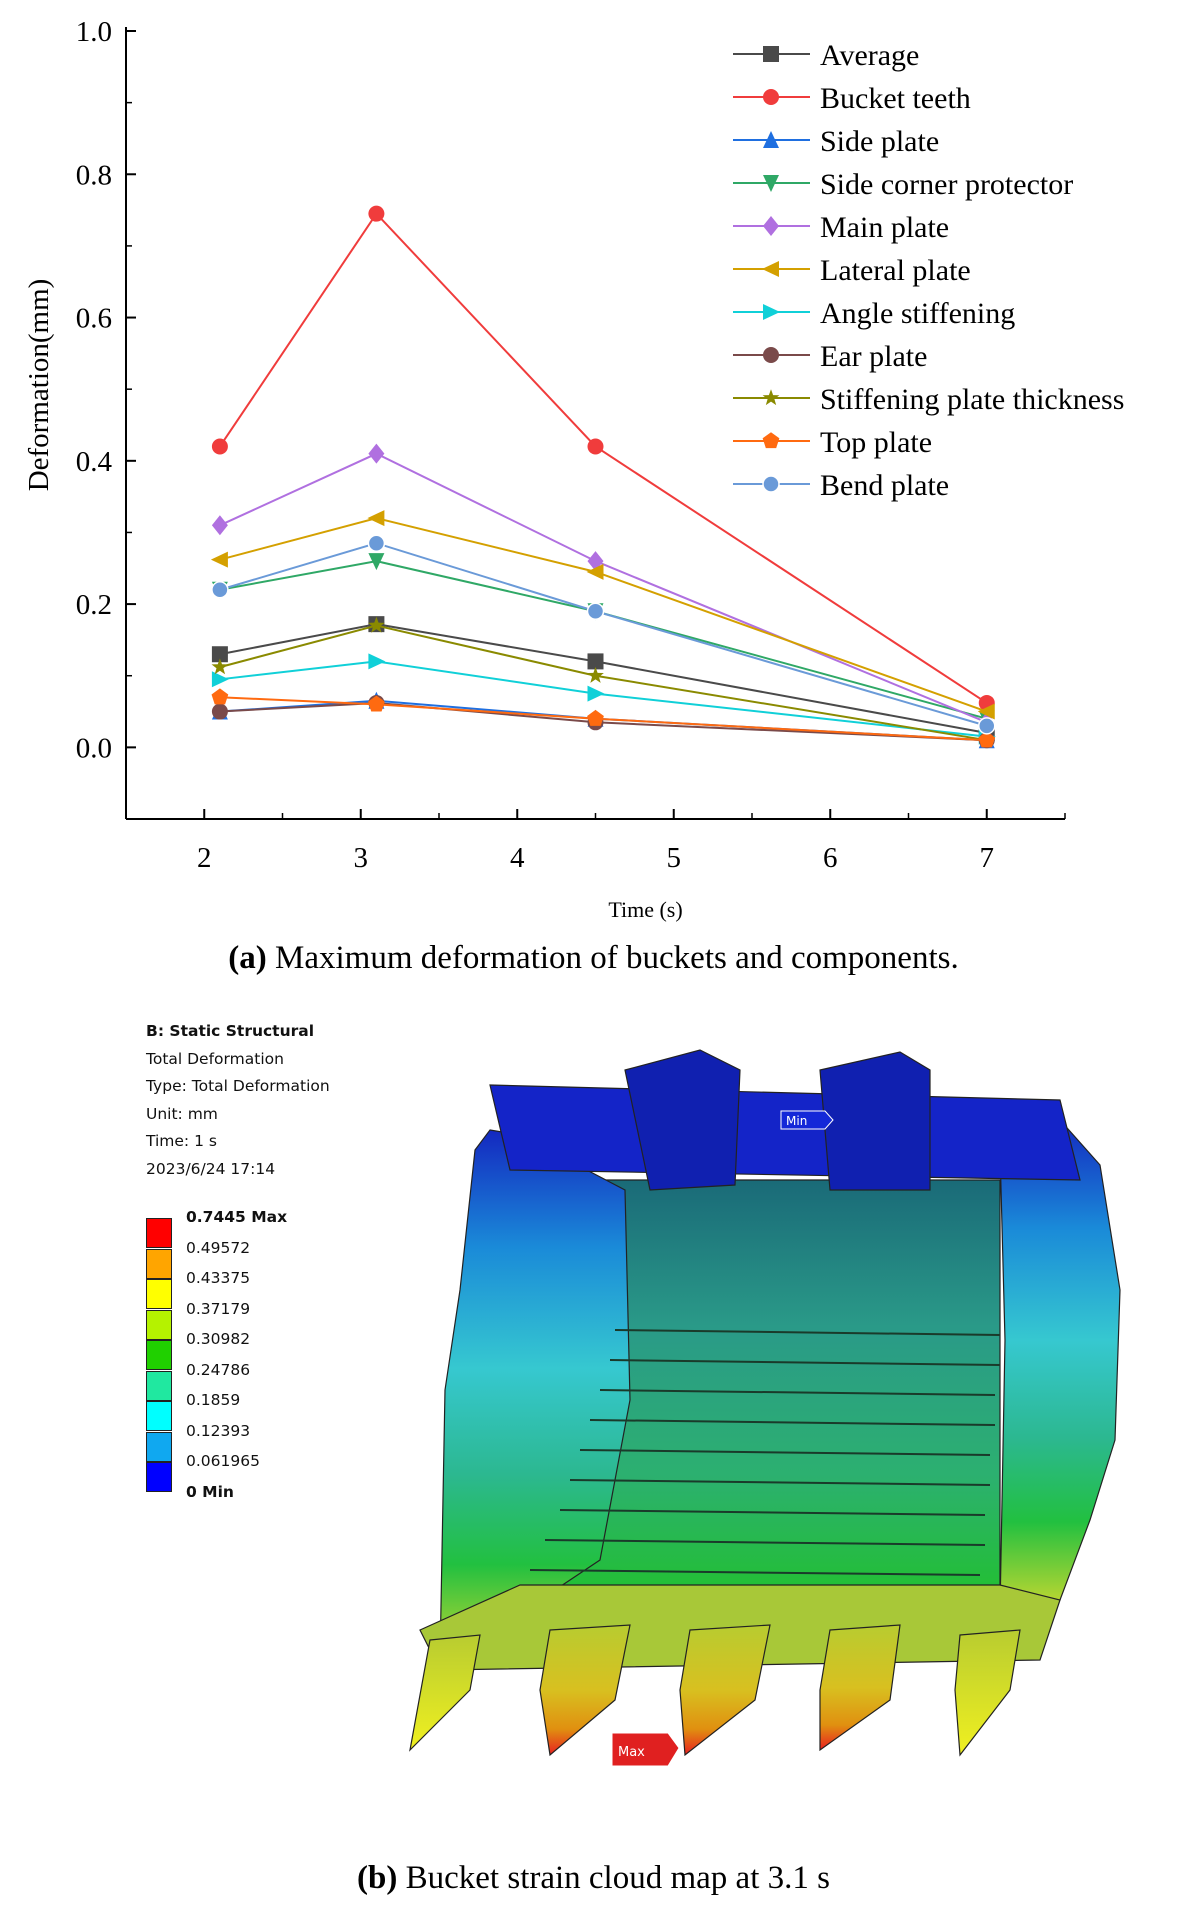  Describe the element at coordinates (230, 1031) in the screenshot. I see `ansys-header: B: Static Structural` at that location.